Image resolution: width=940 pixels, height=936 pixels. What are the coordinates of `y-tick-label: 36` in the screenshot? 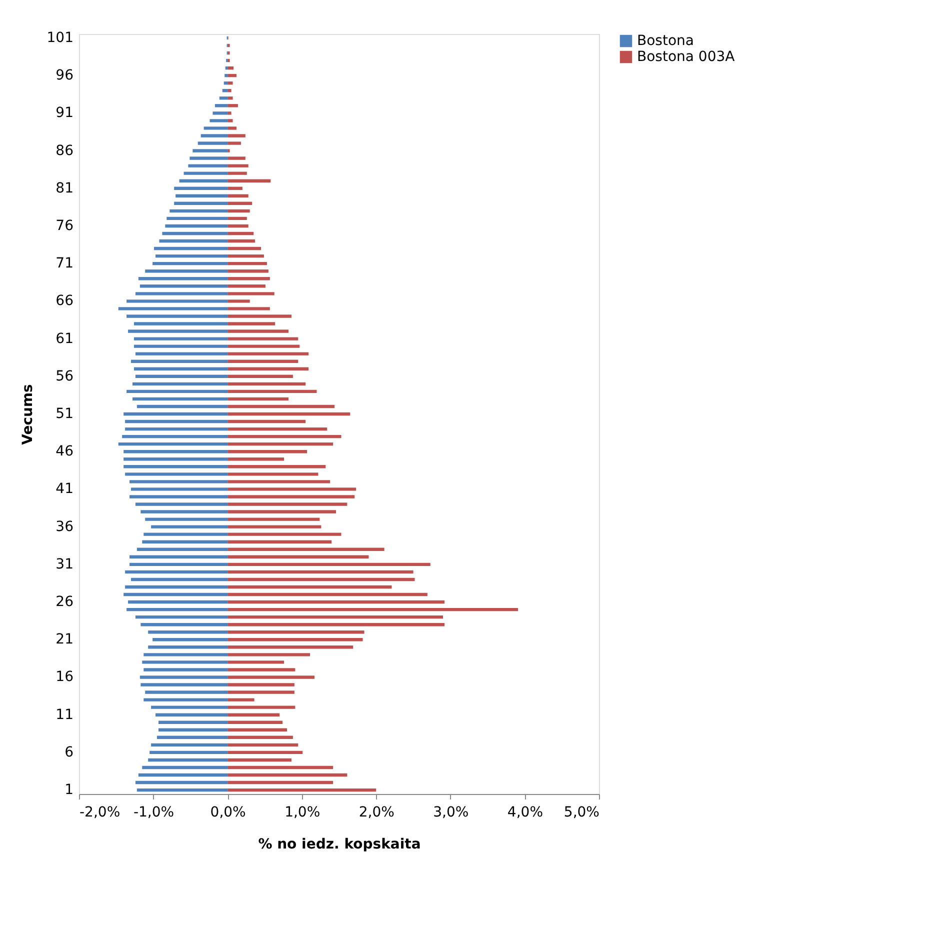 It's located at (65, 526).